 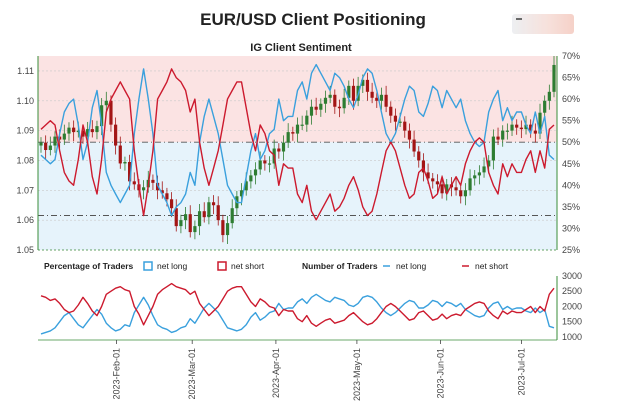 I want to click on y-right-tick-label: 45%, so click(x=571, y=164).